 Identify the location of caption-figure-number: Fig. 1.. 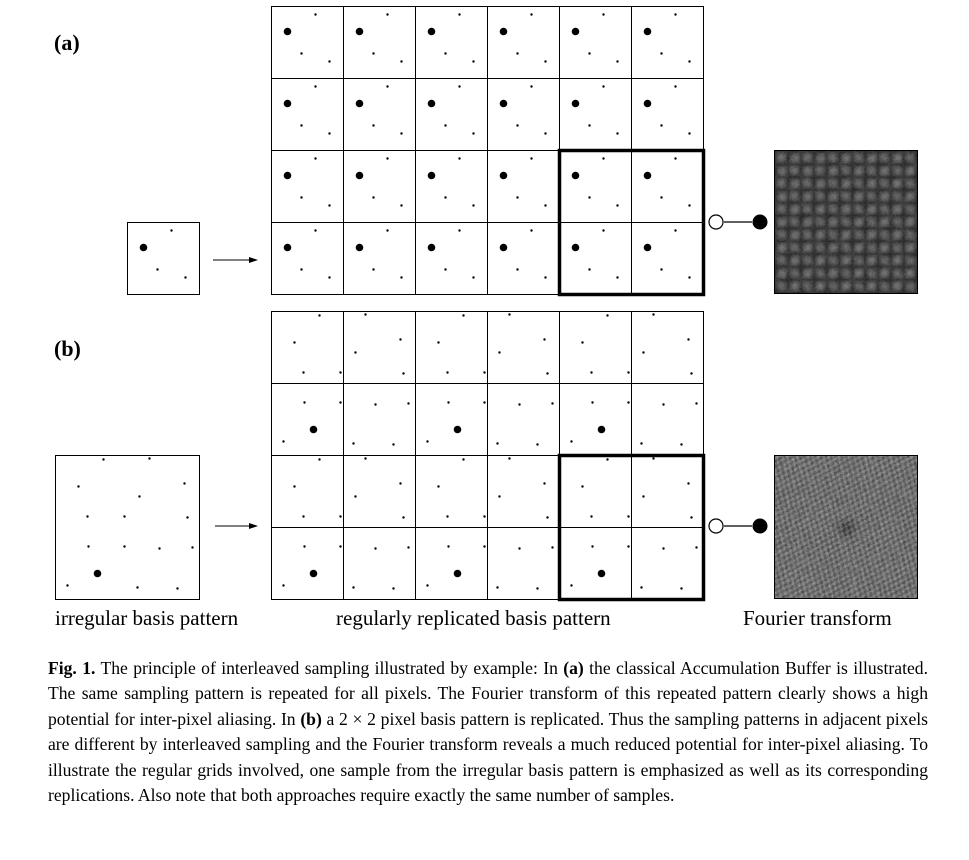
(72, 668).